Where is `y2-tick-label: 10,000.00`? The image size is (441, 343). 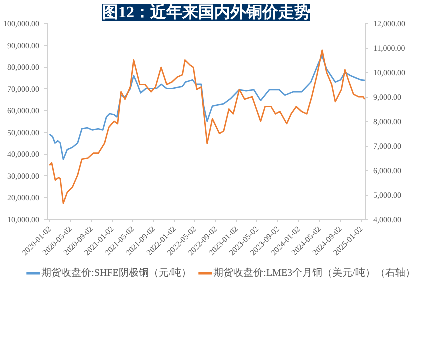 y2-tick-label: 10,000.00 is located at coordinates (390, 73).